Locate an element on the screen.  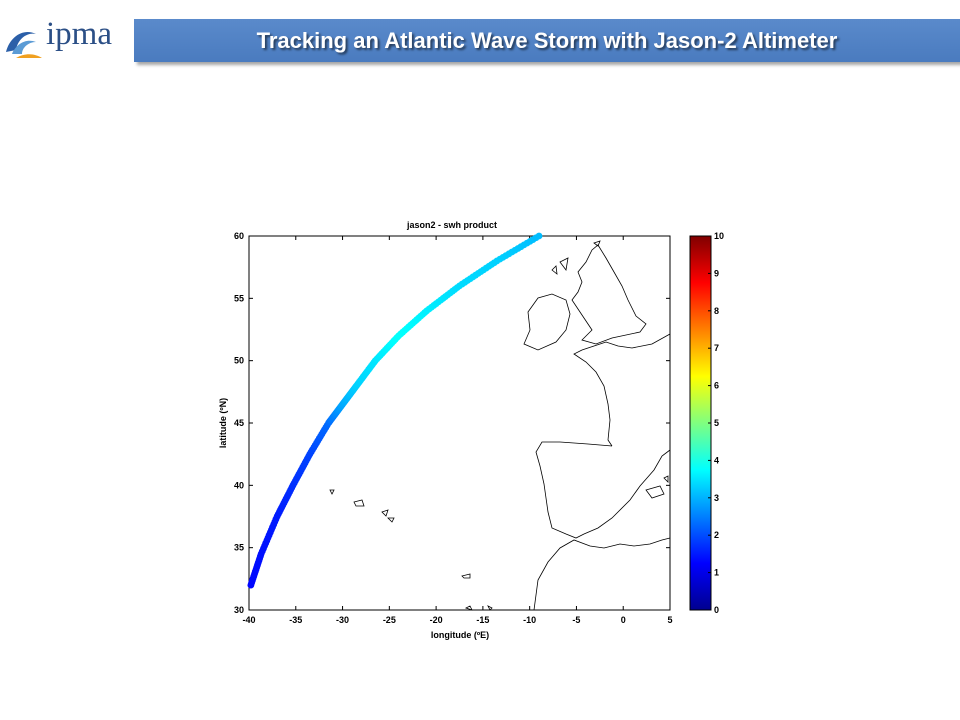
ireland-coast is located at coordinates (547, 322).